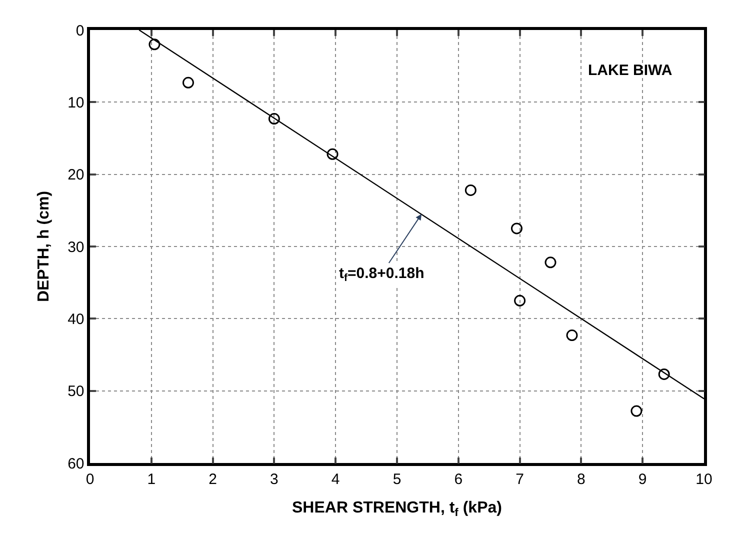 This screenshot has width=734, height=533. I want to click on x-tick-label: 4, so click(335, 479).